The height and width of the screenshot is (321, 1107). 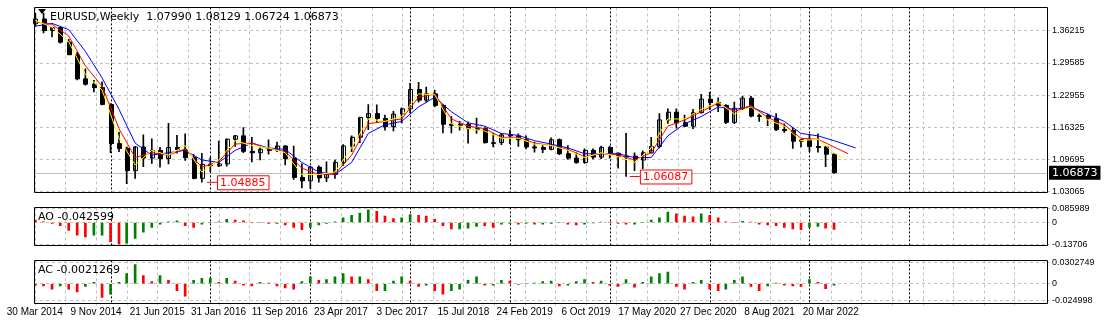 I want to click on x-tick-label: 31 Jan 2016, so click(x=218, y=311).